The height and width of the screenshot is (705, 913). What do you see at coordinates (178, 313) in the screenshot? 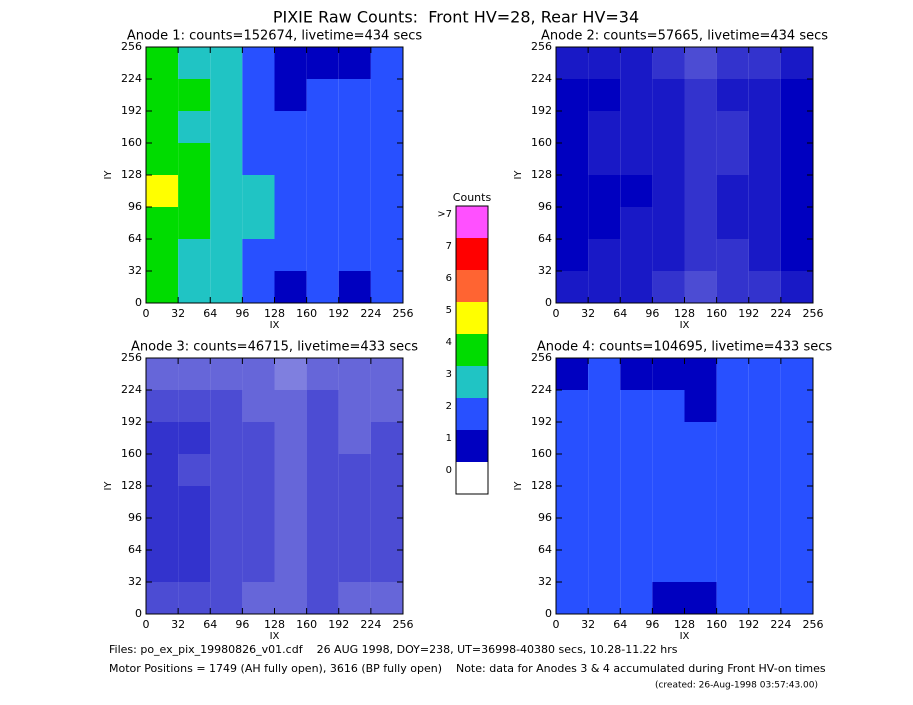
I see `x-tick-label: 32` at bounding box center [178, 313].